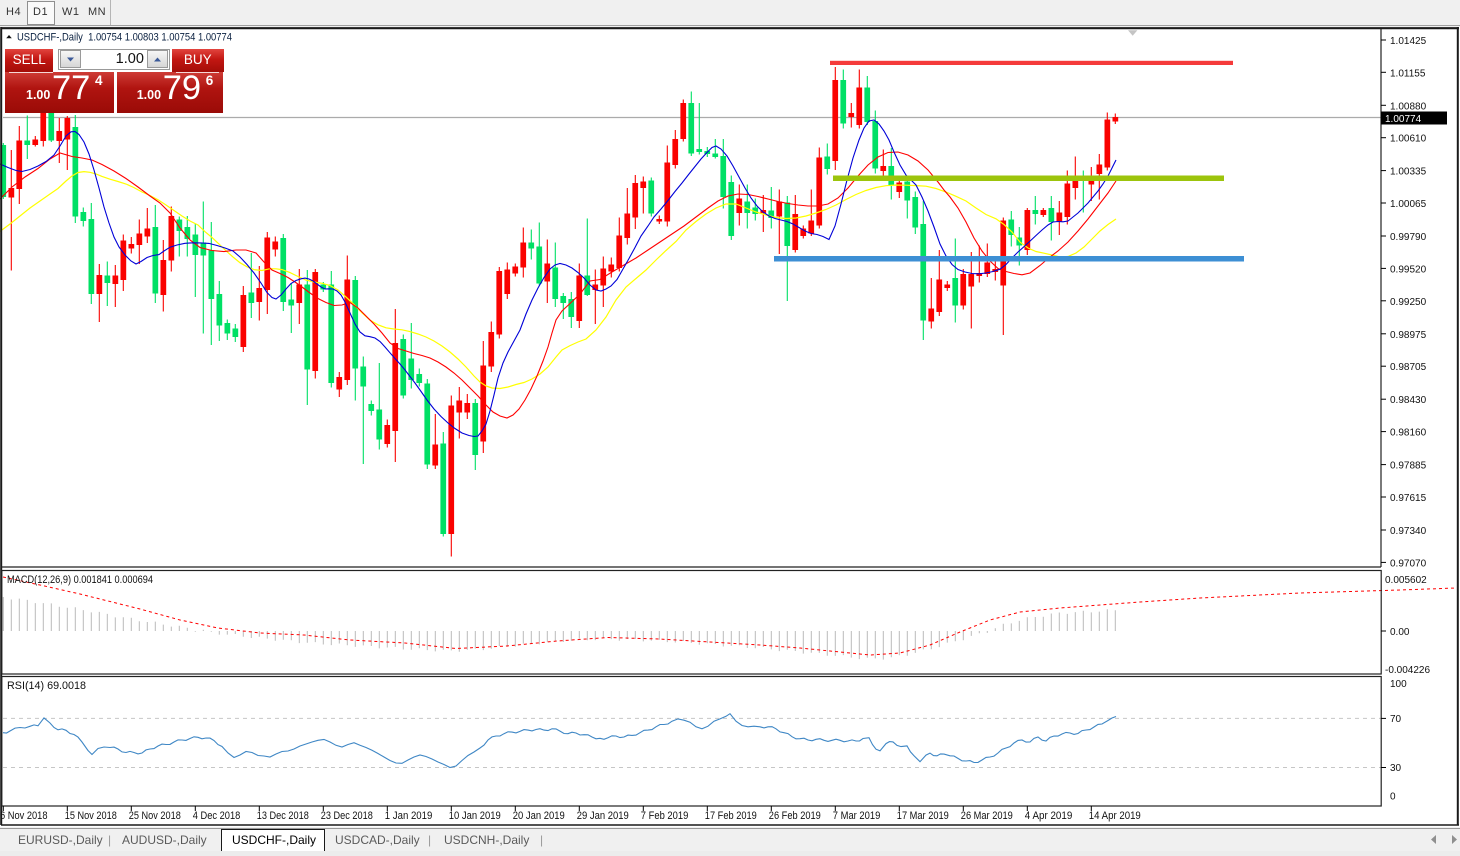 This screenshot has height=856, width=1460. Describe the element at coordinates (1408, 466) in the screenshot. I see `svg-text: 0.97885` at that location.